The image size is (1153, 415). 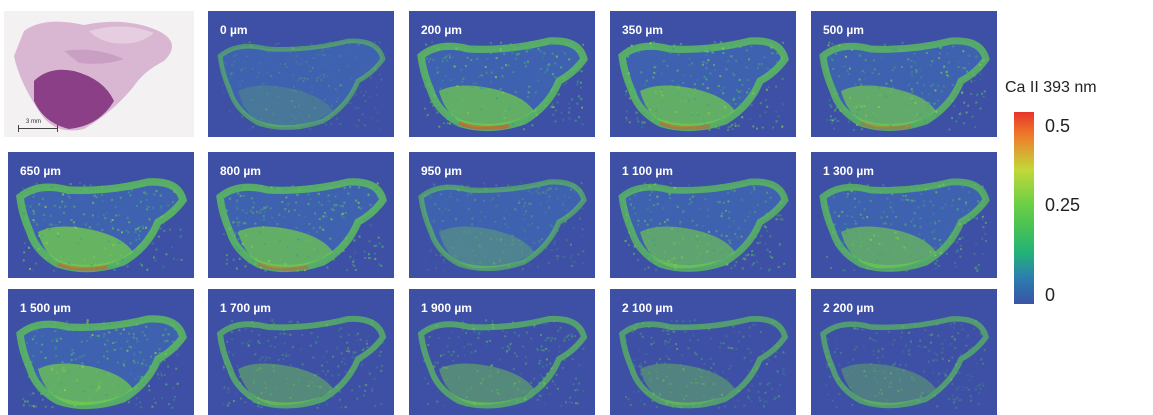 I want to click on map-panel-2: 200 µm, so click(x=502, y=74).